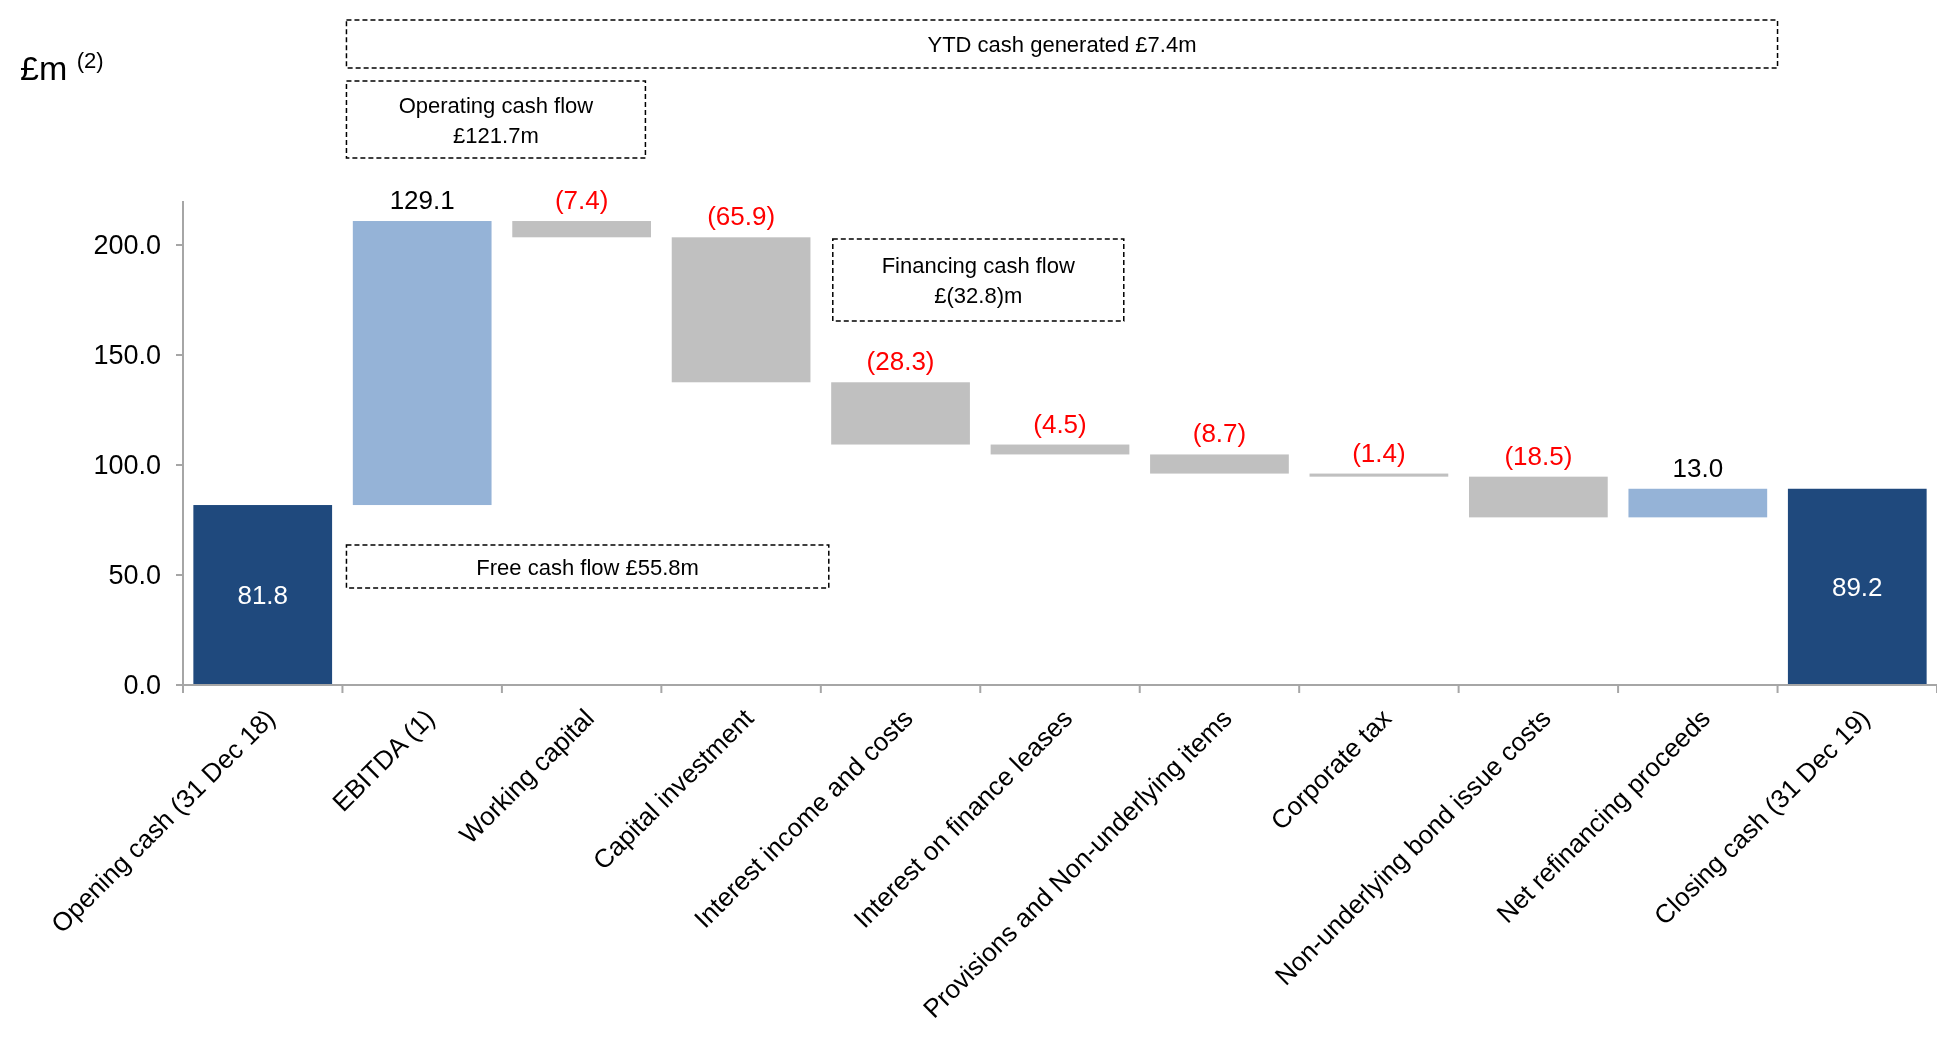 The height and width of the screenshot is (1049, 1945). Describe the element at coordinates (1060, 423) in the screenshot. I see `data-label: (4.5)` at that location.